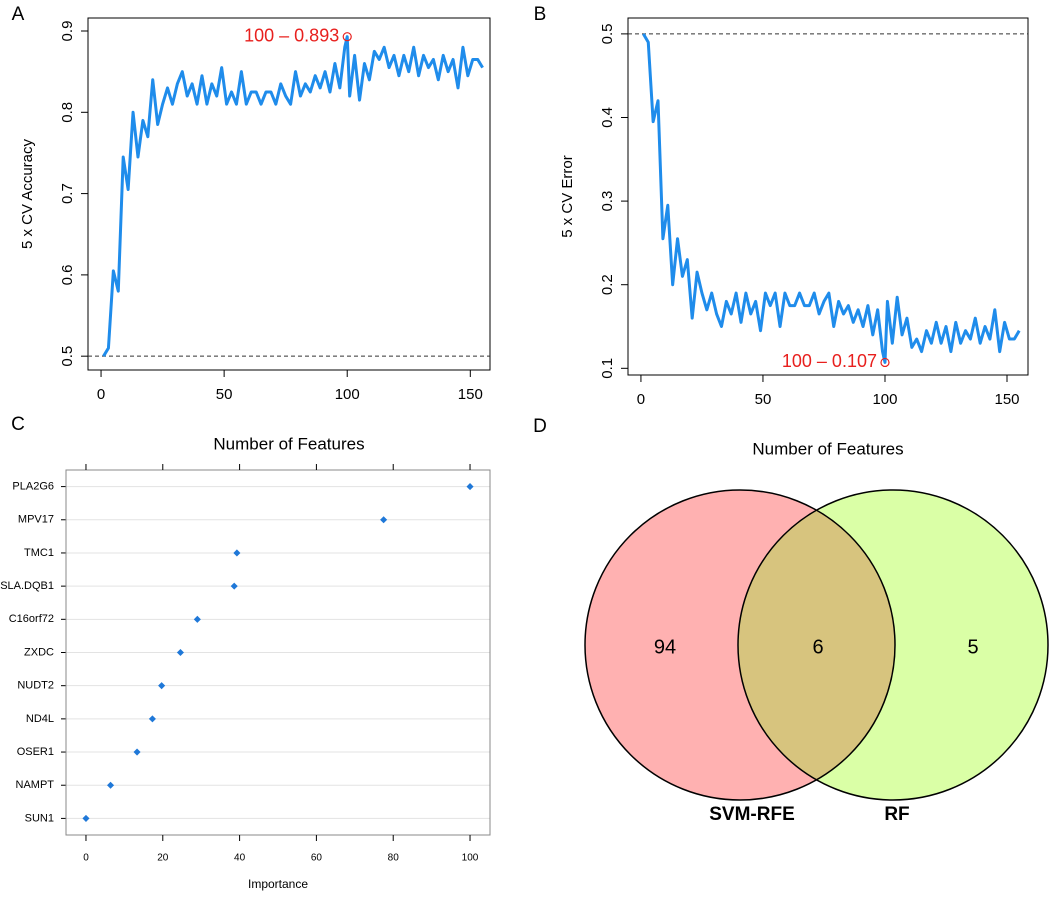 Image resolution: width=1052 pixels, height=897 pixels. Describe the element at coordinates (35, 752) in the screenshot. I see `category-label: OSER1` at that location.